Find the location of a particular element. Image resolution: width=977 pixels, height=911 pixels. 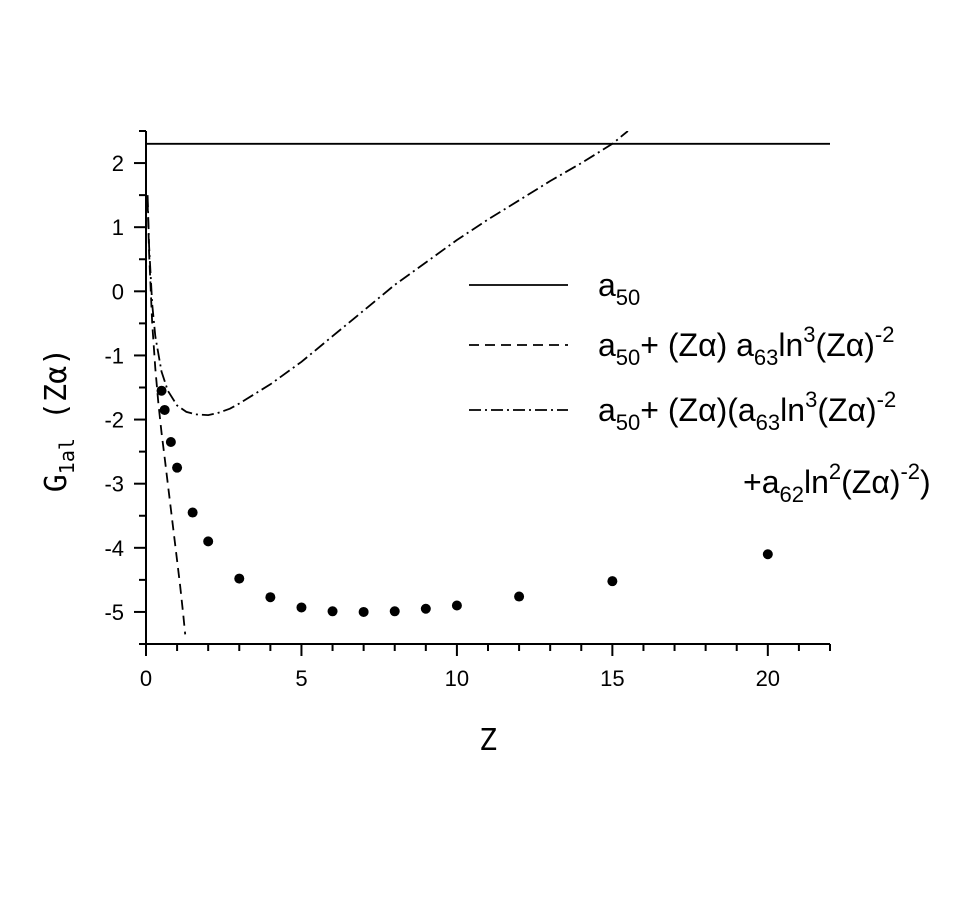

y-tick-label: 0 is located at coordinates (118, 291).